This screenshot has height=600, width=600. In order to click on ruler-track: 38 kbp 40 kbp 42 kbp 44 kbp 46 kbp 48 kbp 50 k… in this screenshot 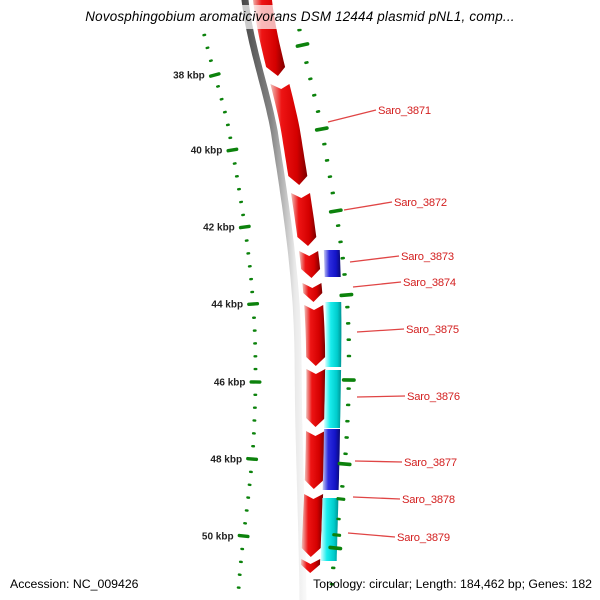, I will do `click(217, 311)`.